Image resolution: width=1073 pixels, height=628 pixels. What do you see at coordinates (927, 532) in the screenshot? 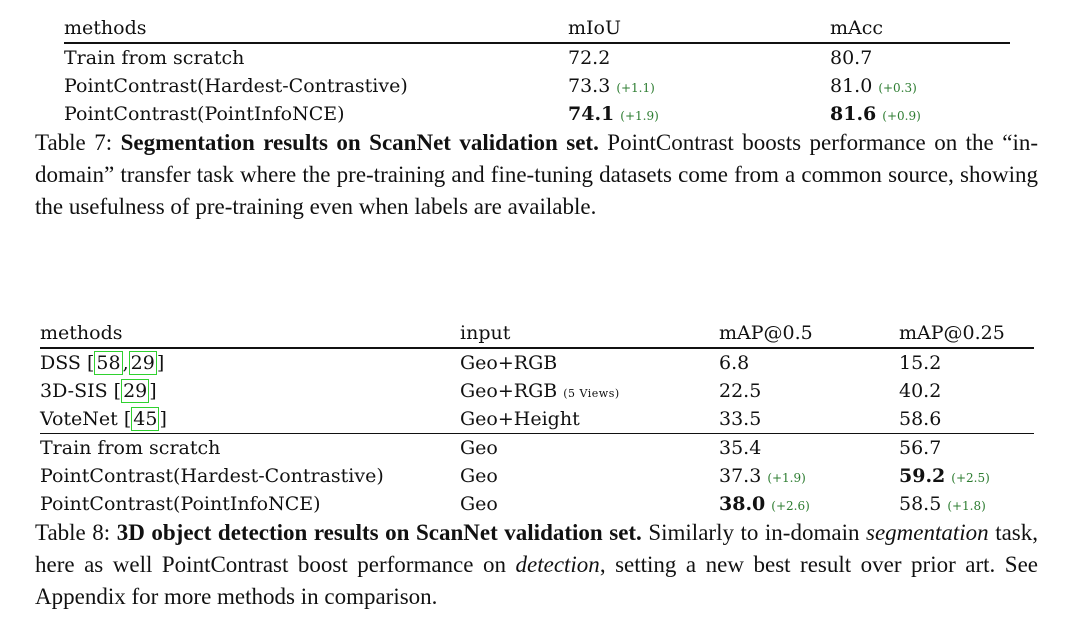
I see `caption-italic: segmentation` at bounding box center [927, 532].